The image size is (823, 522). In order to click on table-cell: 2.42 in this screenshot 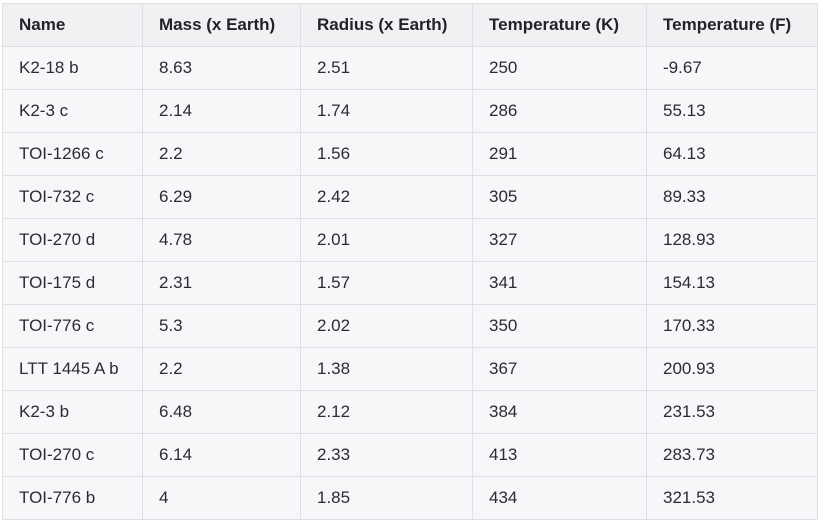, I will do `click(386, 197)`.